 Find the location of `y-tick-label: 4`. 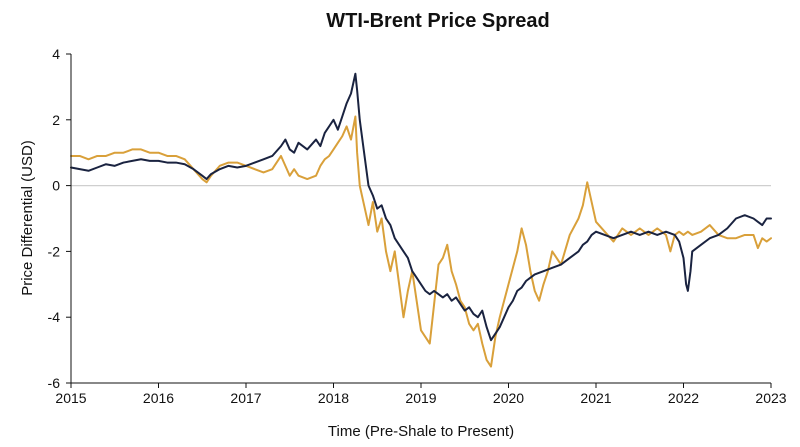

y-tick-label: 4 is located at coordinates (56, 54).